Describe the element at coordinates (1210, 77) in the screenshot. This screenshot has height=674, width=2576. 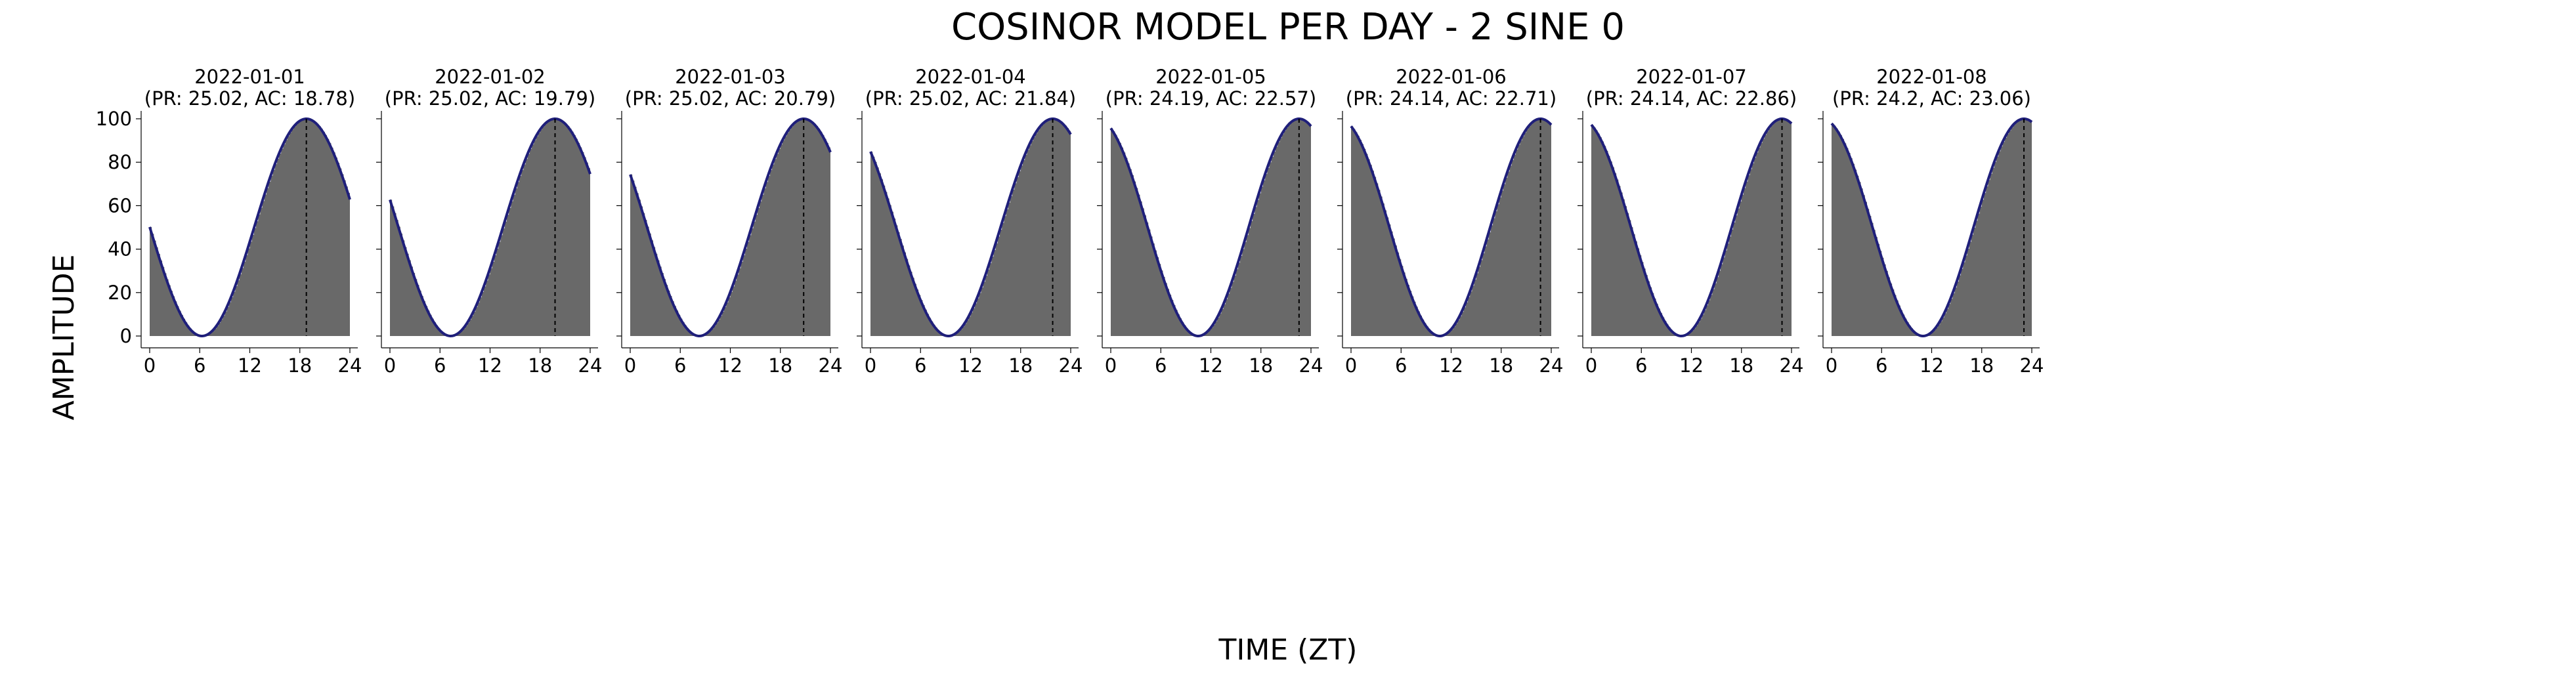
I see `panel-date-title: 2022-01-05` at that location.